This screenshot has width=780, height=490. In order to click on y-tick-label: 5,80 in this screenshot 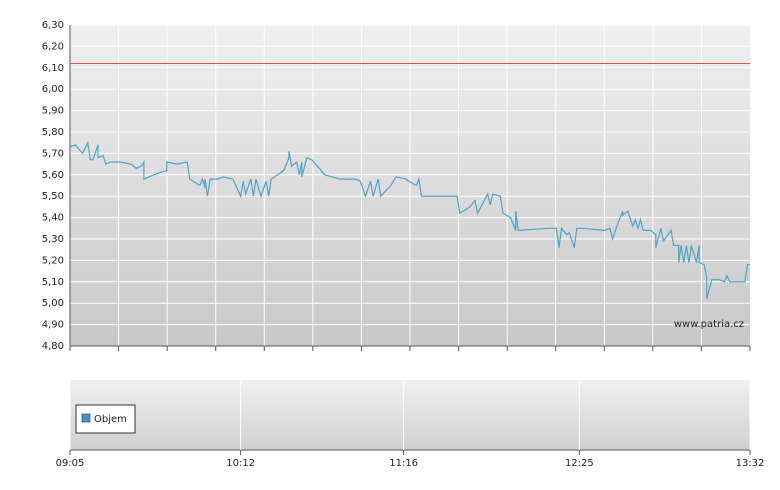, I will do `click(53, 132)`.